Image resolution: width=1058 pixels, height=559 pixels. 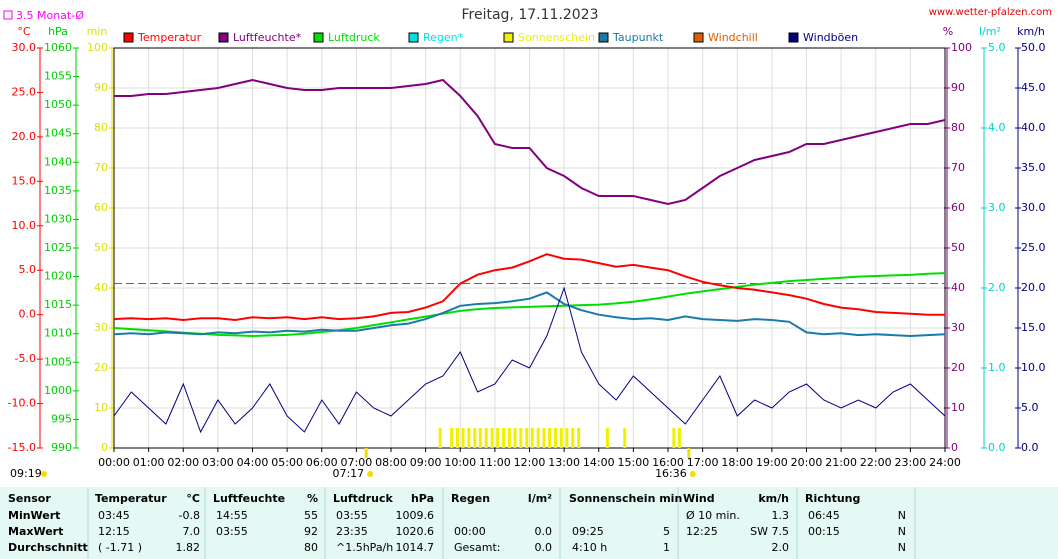 What do you see at coordinates (876, 462) in the screenshot?
I see `x-tick-label: 22:00` at bounding box center [876, 462].